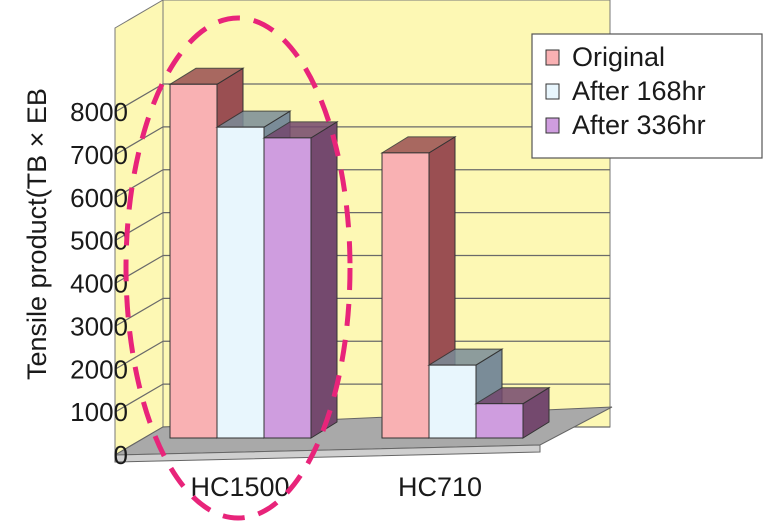  I want to click on legend-box, so click(647, 96).